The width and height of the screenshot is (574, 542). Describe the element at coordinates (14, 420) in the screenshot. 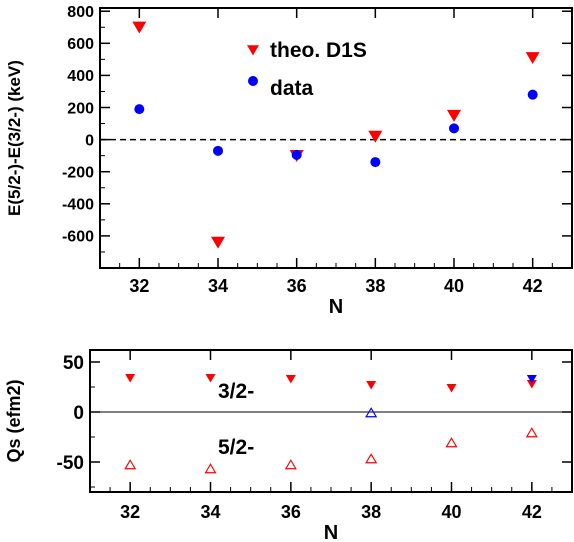

I see `bottom-y-axis-label: Qs (efm2)` at that location.